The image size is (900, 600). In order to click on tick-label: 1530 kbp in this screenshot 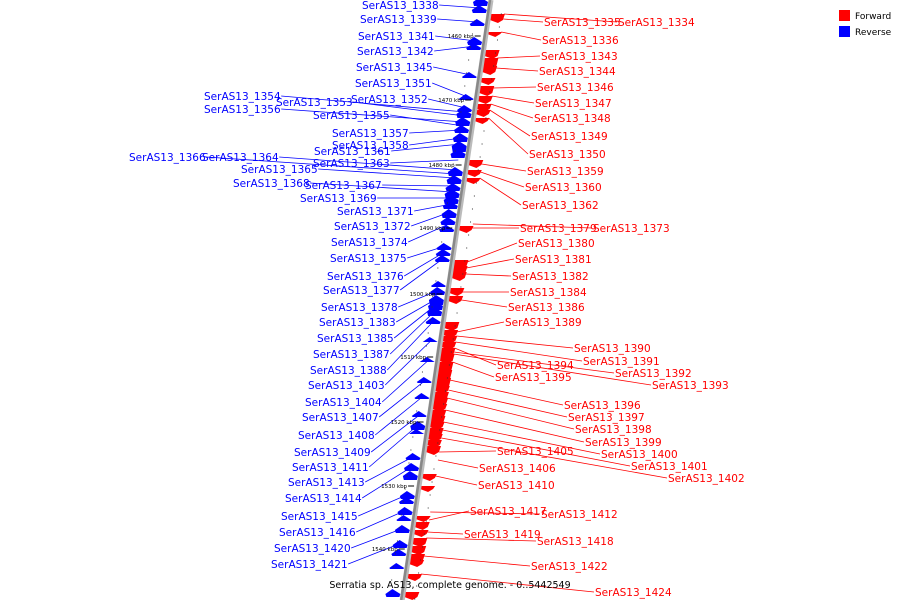, I will do `click(394, 487)`.